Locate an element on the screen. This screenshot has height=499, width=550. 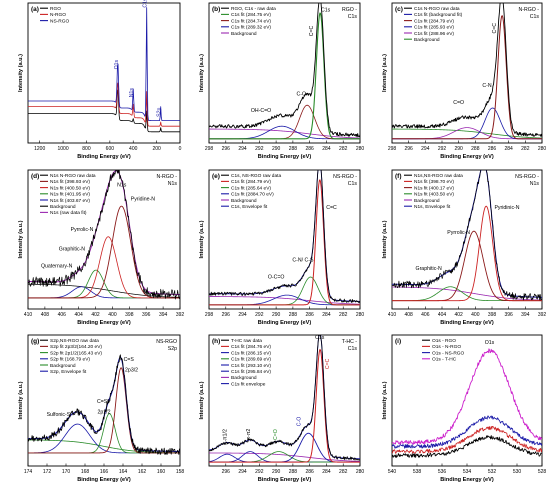
peak-annotation: Sulfonic-S is located at coordinates (59, 415).